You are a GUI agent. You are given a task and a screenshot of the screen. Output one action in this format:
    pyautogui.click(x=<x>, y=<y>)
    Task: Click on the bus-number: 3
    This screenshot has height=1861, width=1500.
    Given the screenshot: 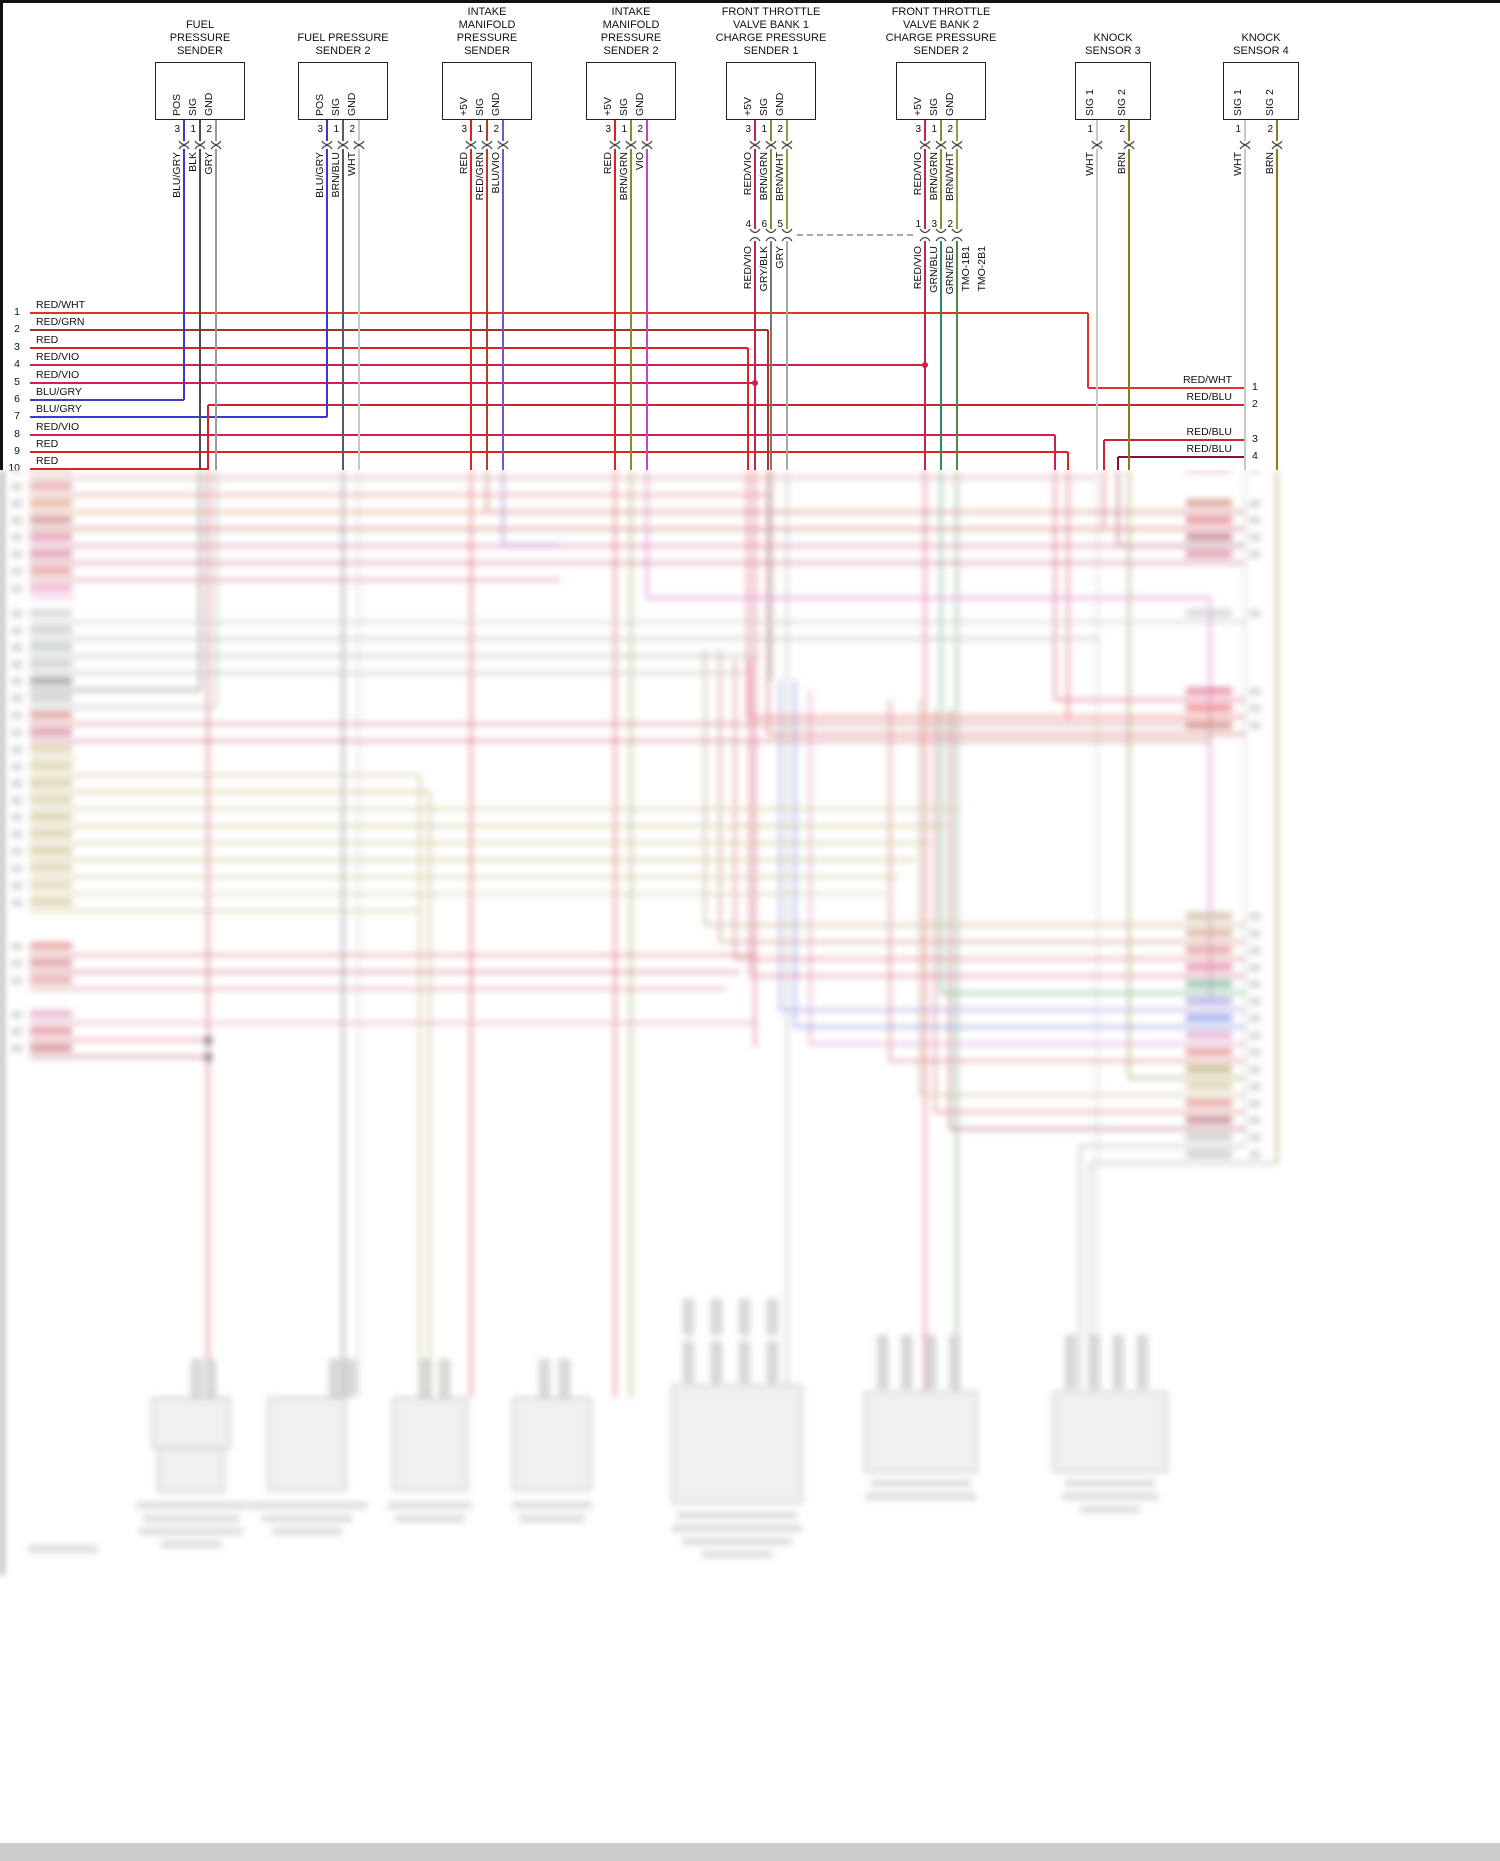 What is the action you would take?
    pyautogui.click(x=17, y=347)
    